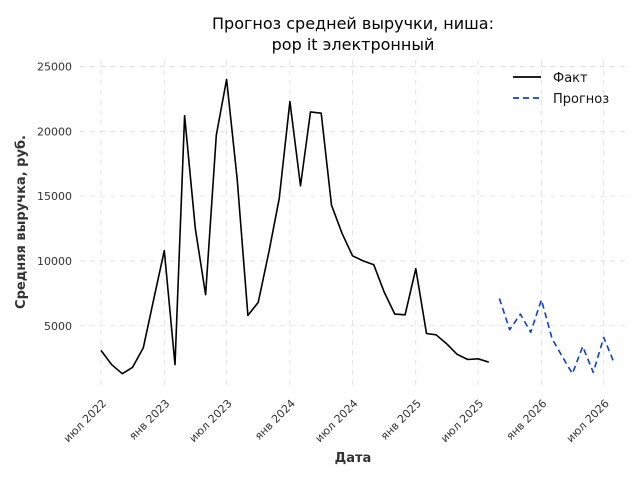 Image resolution: width=640 pixels, height=480 pixels. Describe the element at coordinates (353, 23) in the screenshot. I see `chart-title-line1: Прогноз средней выручки, ниша:` at that location.